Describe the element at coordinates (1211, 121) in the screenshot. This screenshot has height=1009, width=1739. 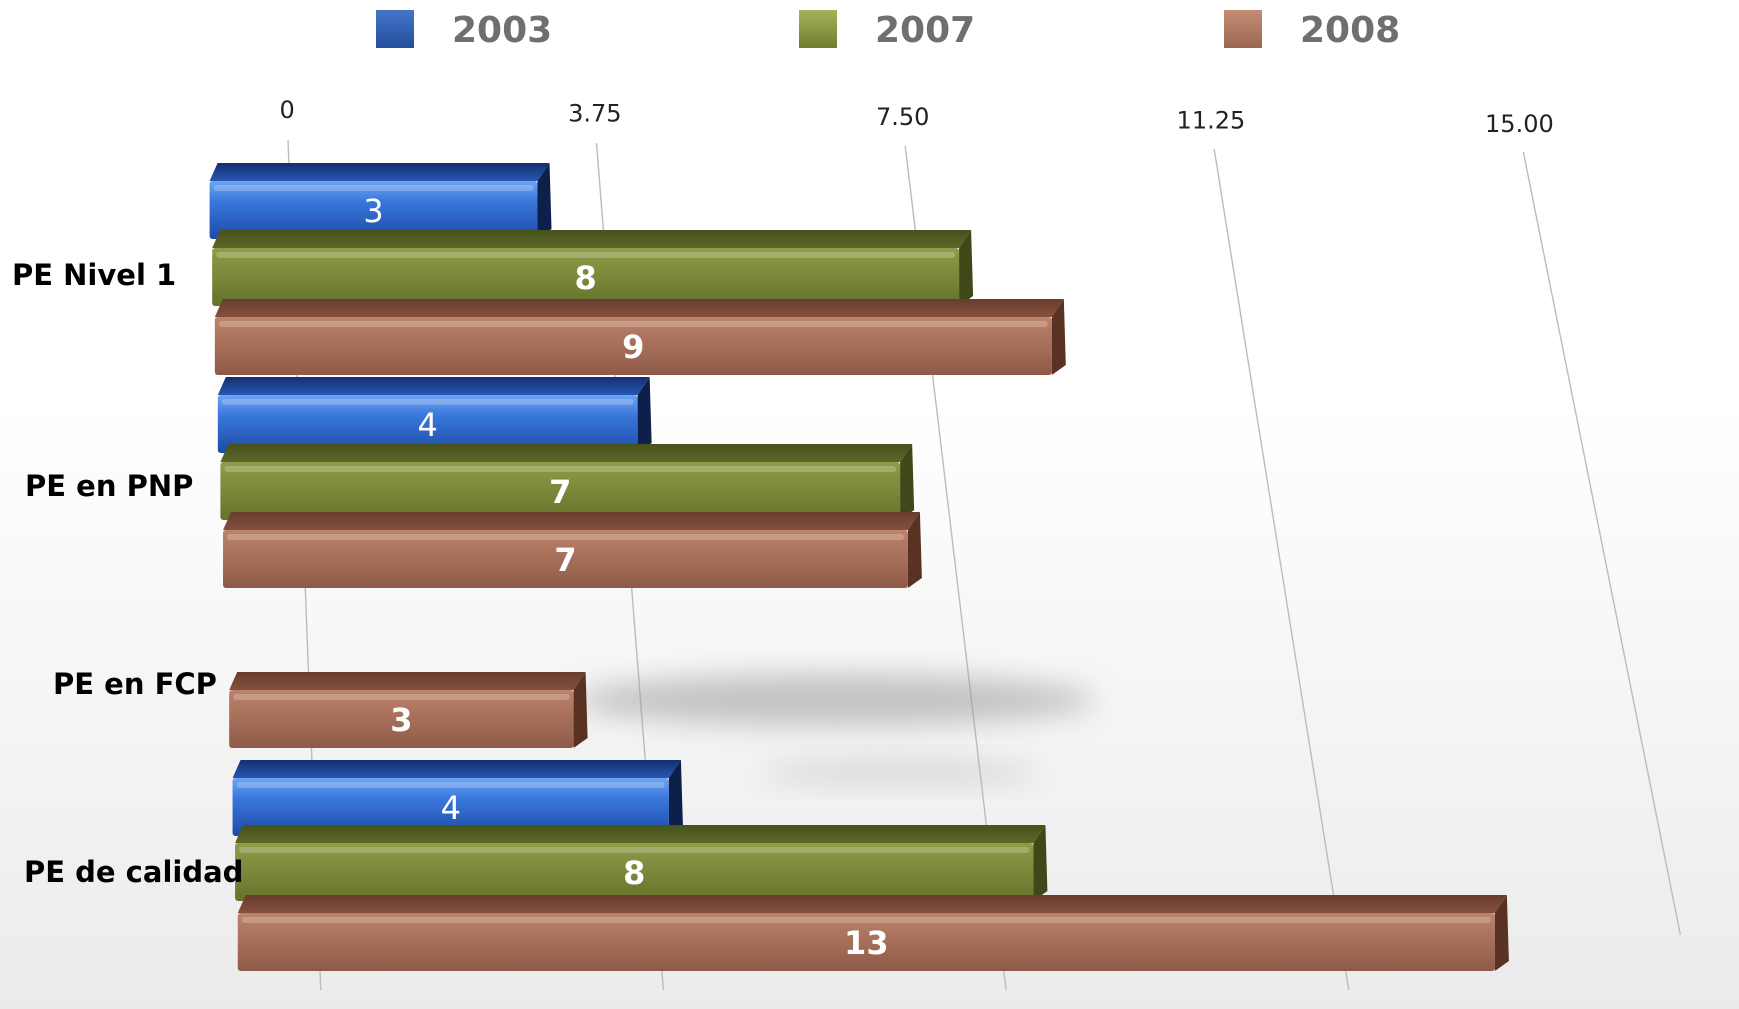
I see `x-tick-label: 11.25` at that location.